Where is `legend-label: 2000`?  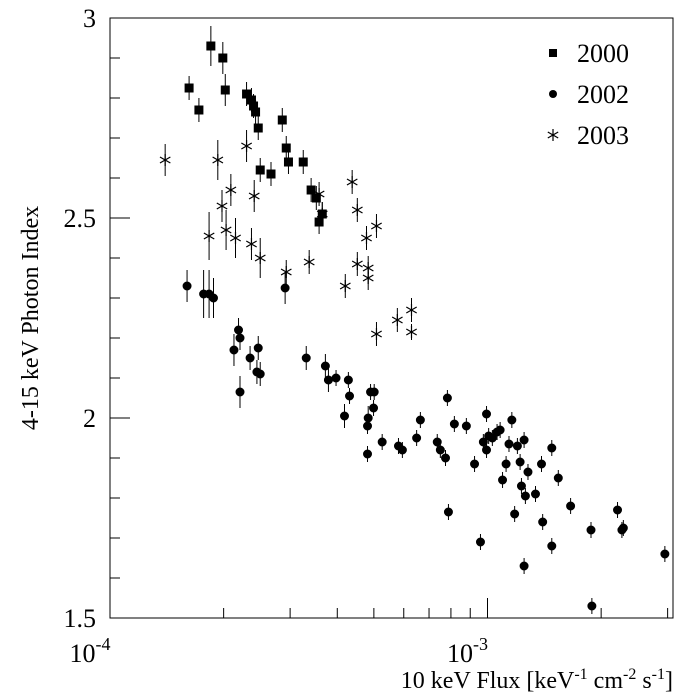 legend-label: 2000 is located at coordinates (603, 53).